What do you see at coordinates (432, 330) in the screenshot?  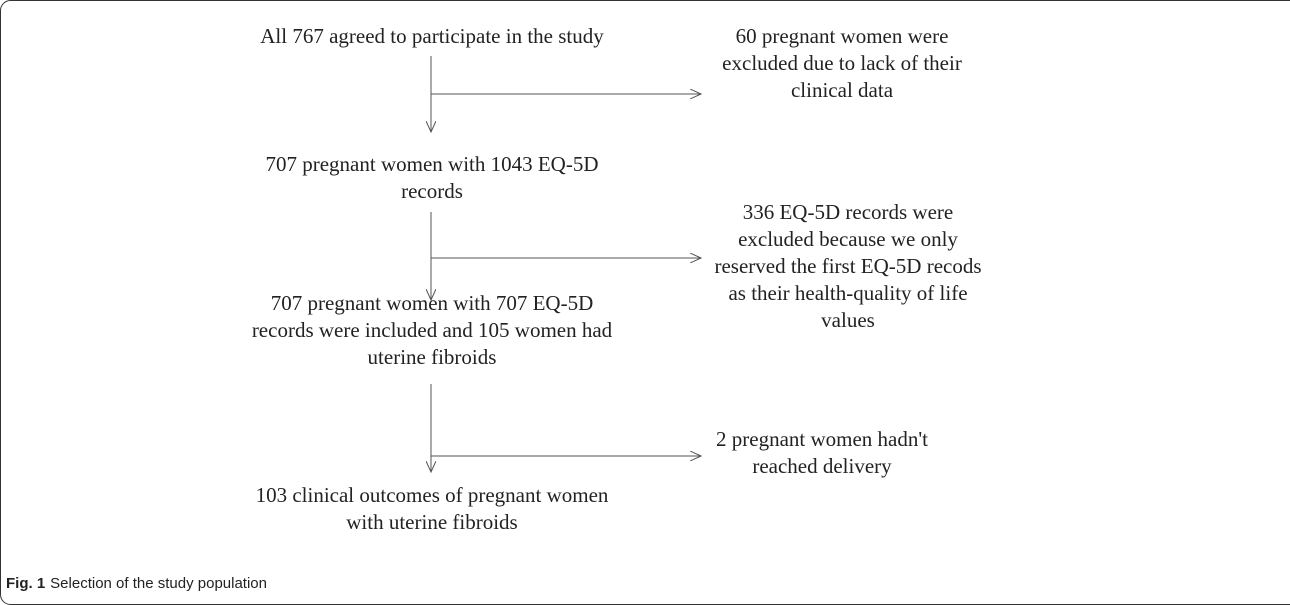 I see `node-text: records were included and 105 women had` at bounding box center [432, 330].